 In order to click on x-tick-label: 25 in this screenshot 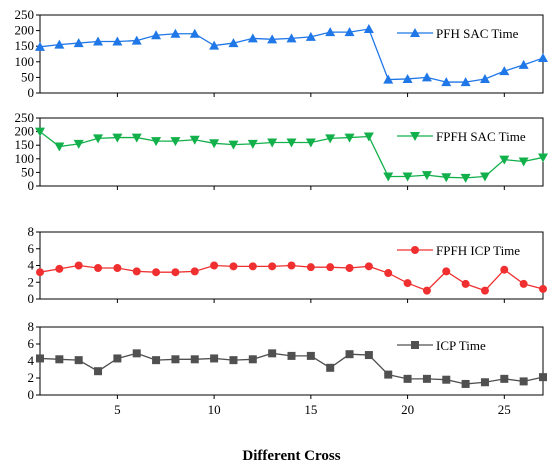, I will do `click(504, 409)`.